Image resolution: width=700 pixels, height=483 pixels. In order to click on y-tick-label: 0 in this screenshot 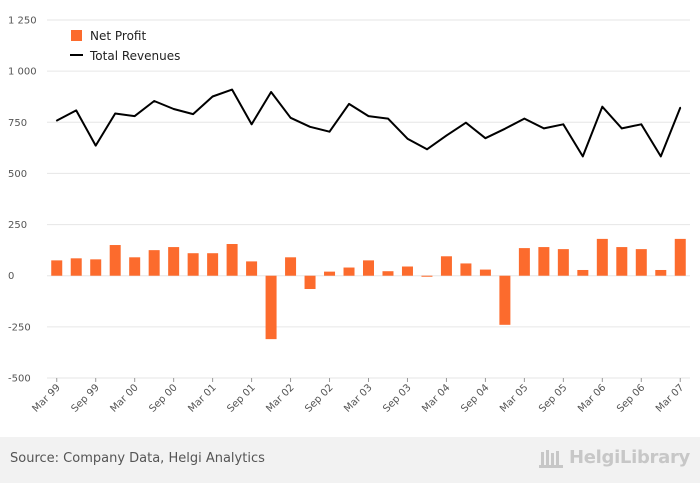, I will do `click(11, 276)`.